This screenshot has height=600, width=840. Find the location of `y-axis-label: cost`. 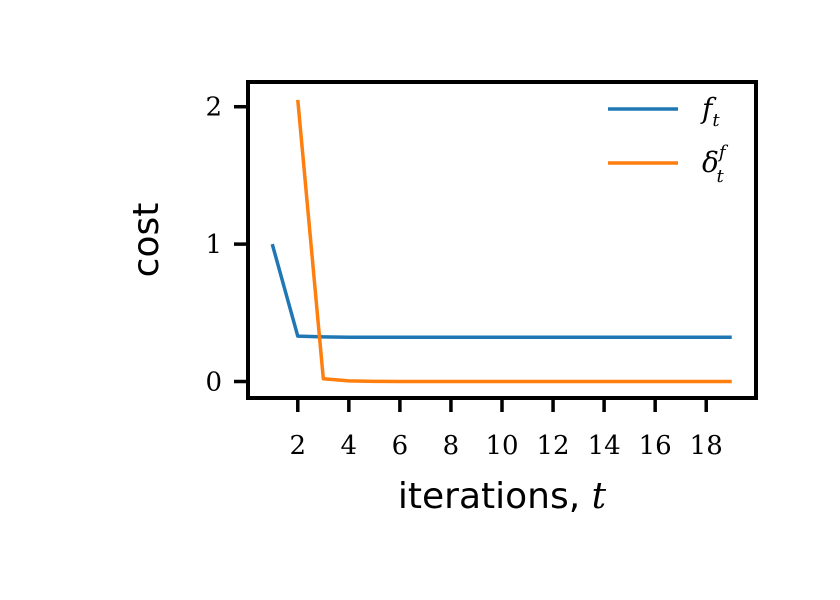

y-axis-label: cost is located at coordinates (146, 240).